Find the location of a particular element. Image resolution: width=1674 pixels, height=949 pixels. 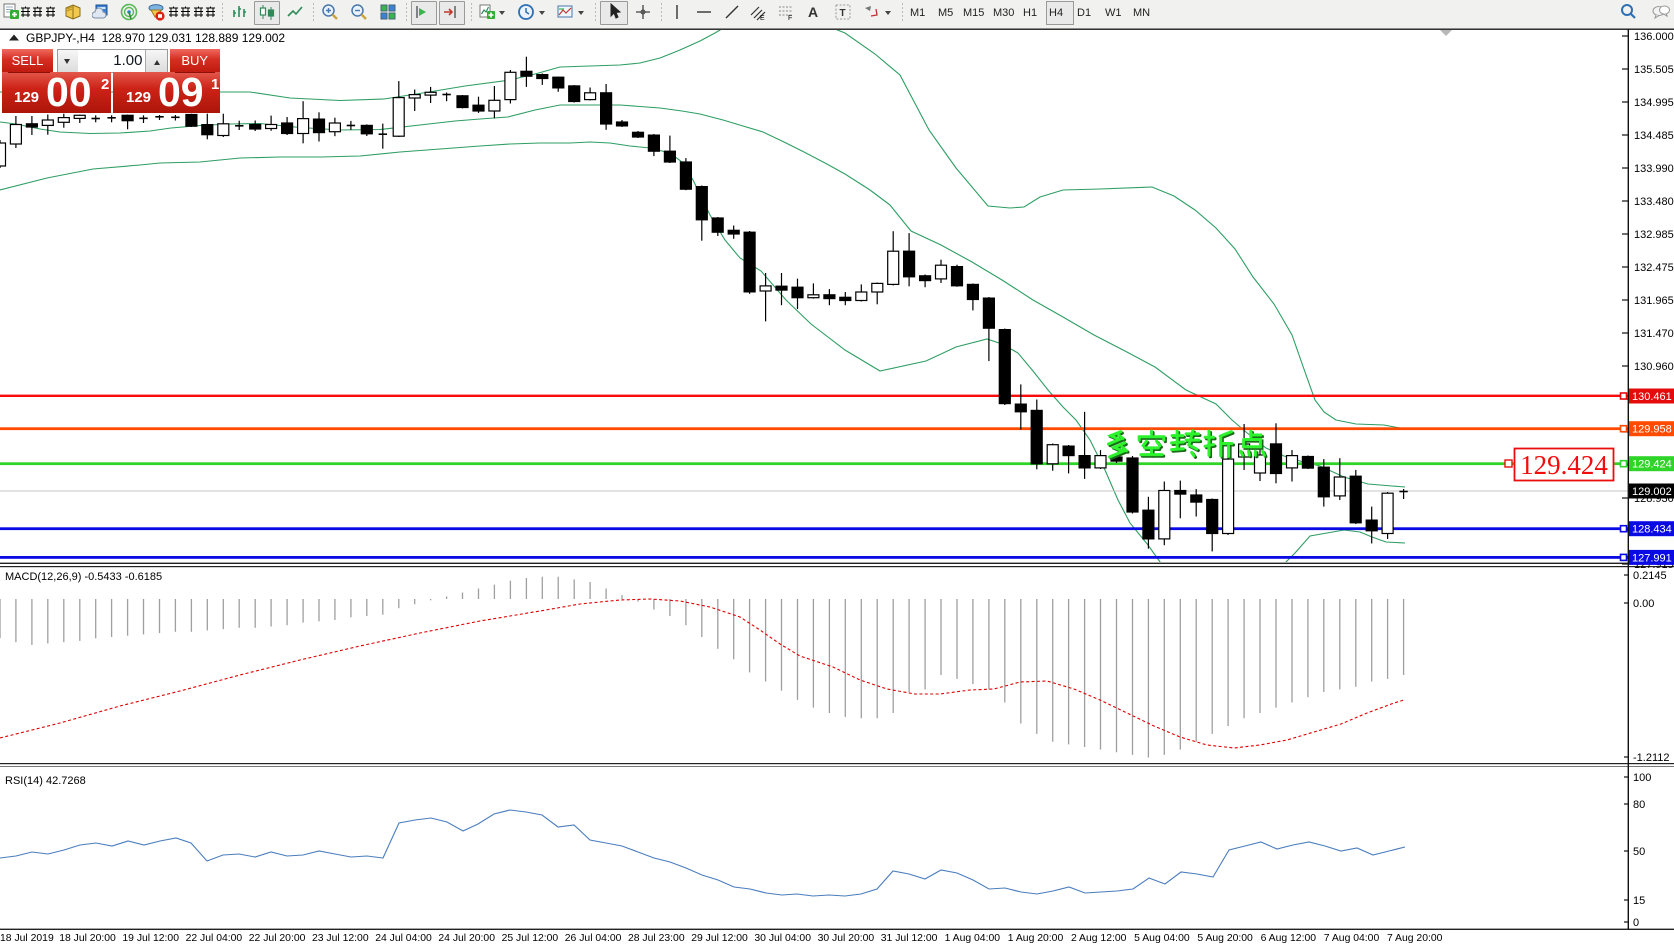

svg-text: 2 Aug 12:00 is located at coordinates (1099, 938).